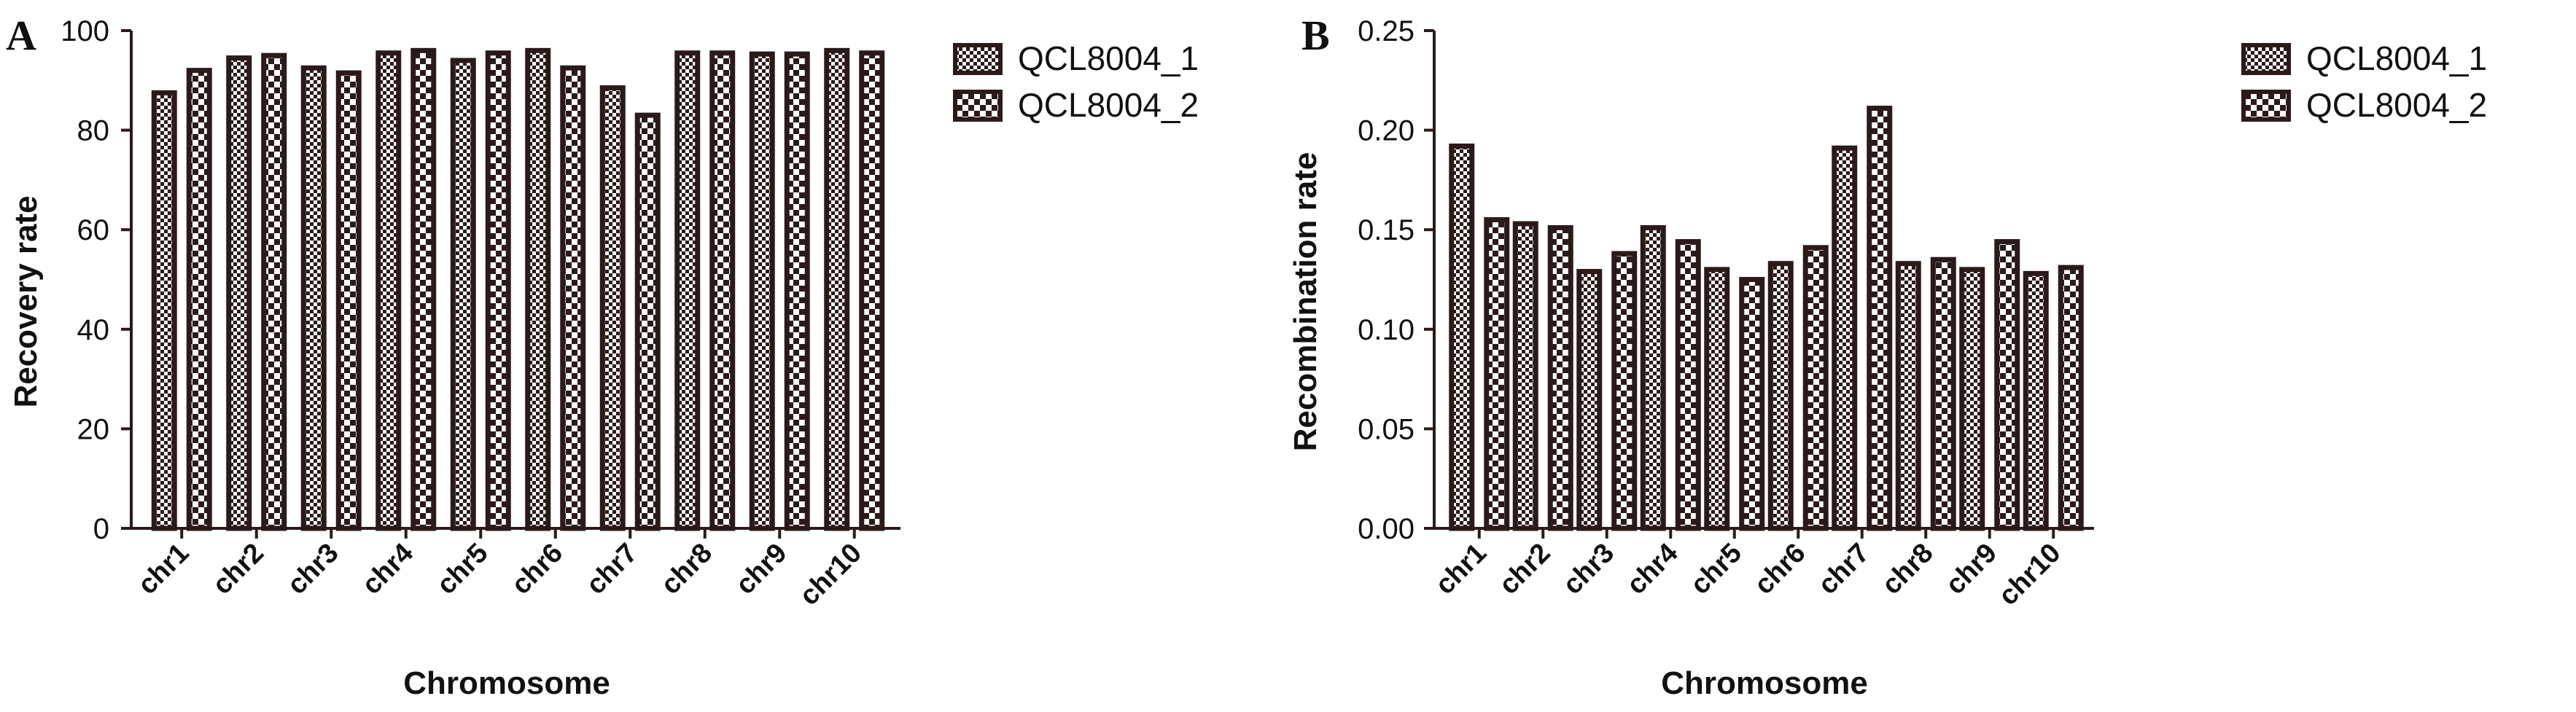 The image size is (2576, 712). I want to click on y-tick-label: 80, so click(93, 131).